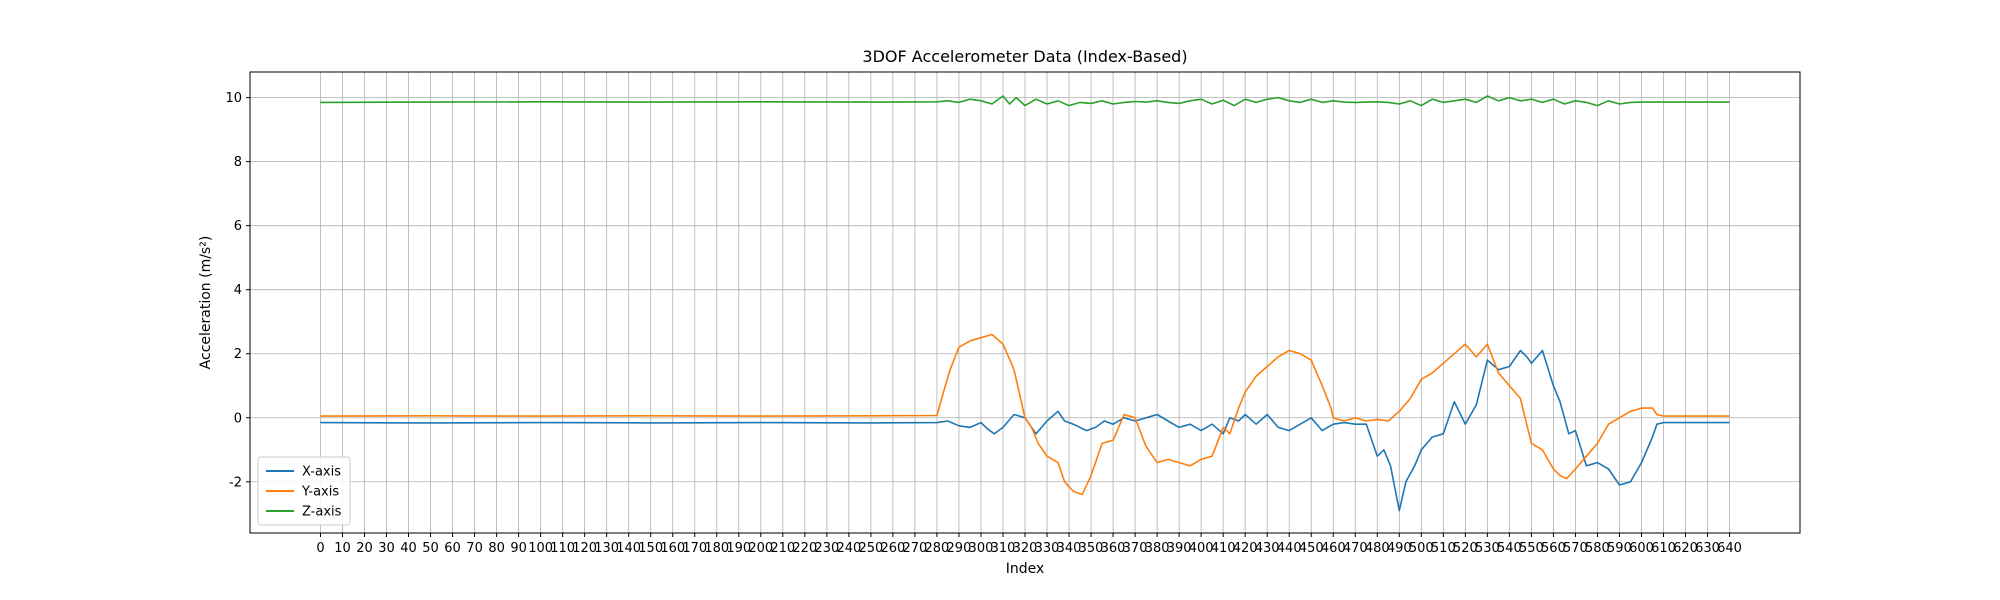  Describe the element at coordinates (206, 303) in the screenshot. I see `y-axis-label: Acceleration (m/s²)` at that location.